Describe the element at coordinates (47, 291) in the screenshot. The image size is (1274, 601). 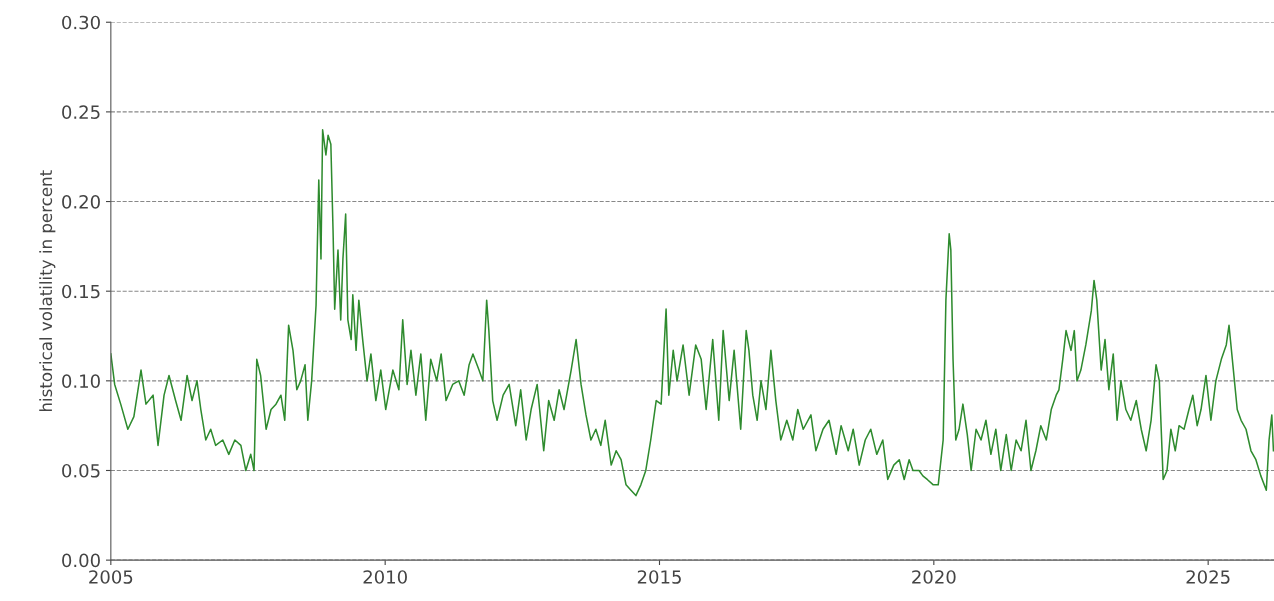
I see `y-axis-title: historical volatility in percent` at that location.